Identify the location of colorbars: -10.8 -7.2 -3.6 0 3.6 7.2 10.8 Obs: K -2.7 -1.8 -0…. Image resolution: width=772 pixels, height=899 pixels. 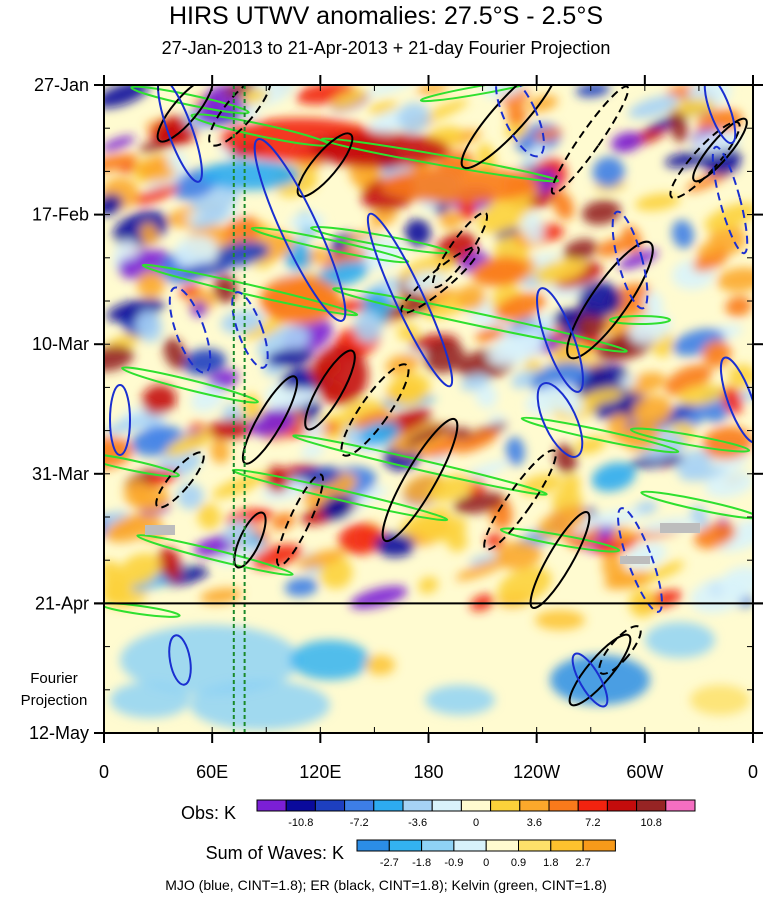
(438, 834).